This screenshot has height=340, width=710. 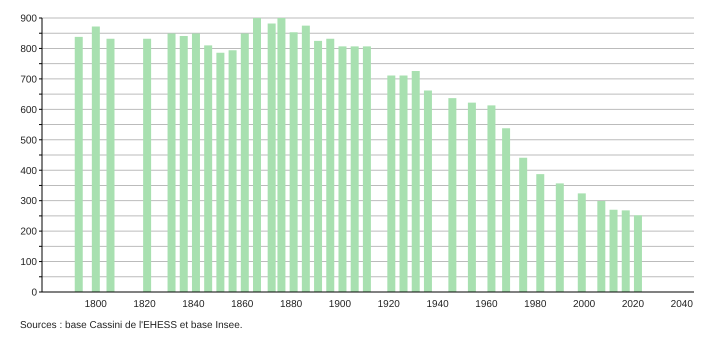 What do you see at coordinates (34, 293) in the screenshot?
I see `y-tick-label: 0` at bounding box center [34, 293].